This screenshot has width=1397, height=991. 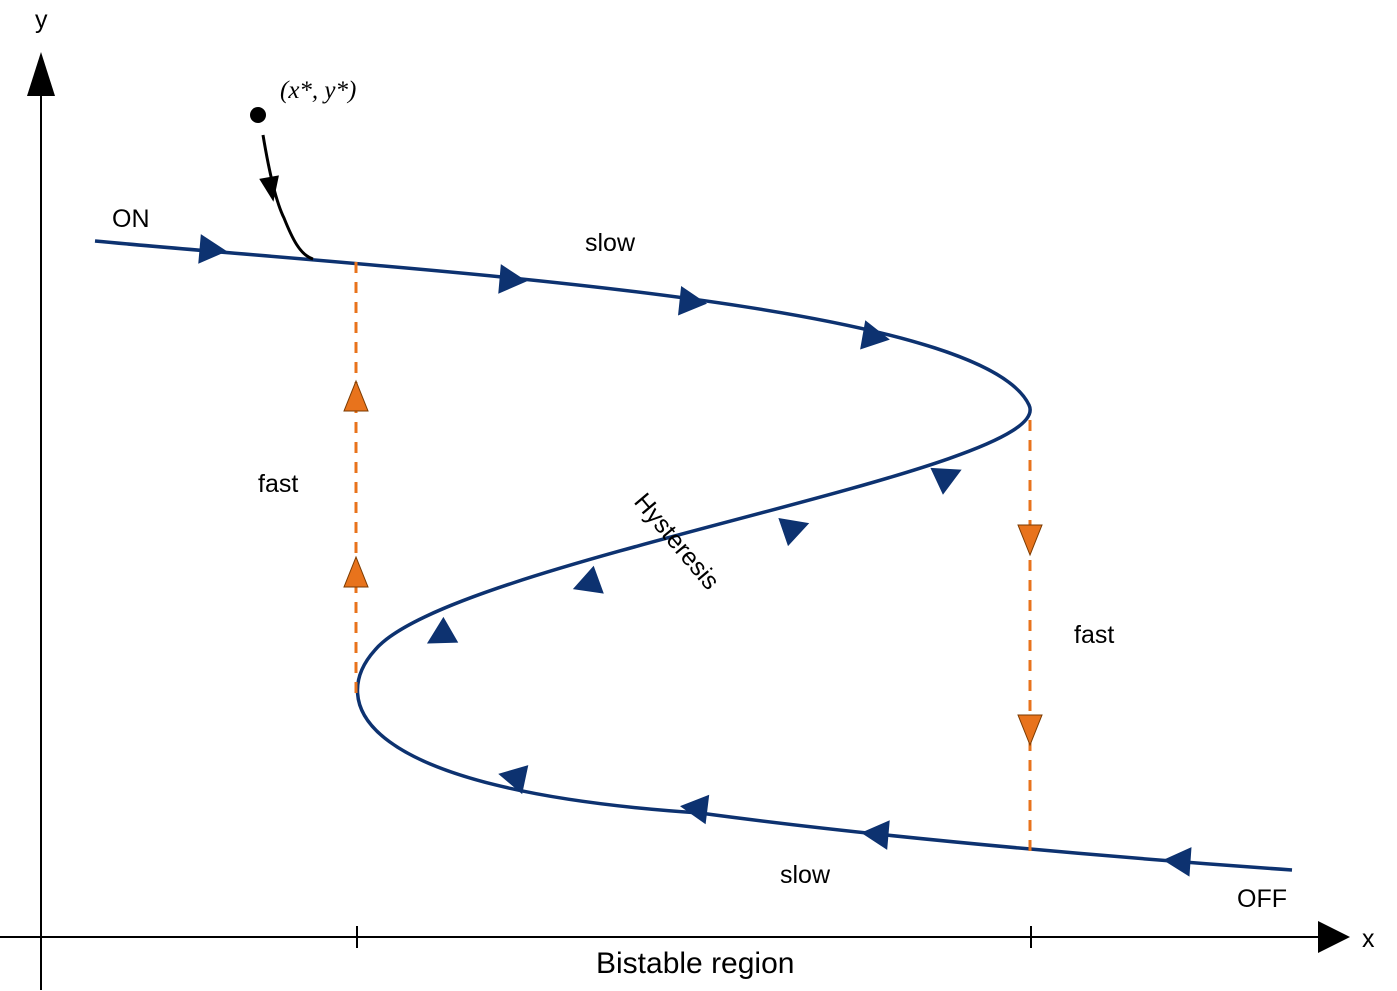 What do you see at coordinates (1368, 939) in the screenshot?
I see `x-axis-label: x` at bounding box center [1368, 939].